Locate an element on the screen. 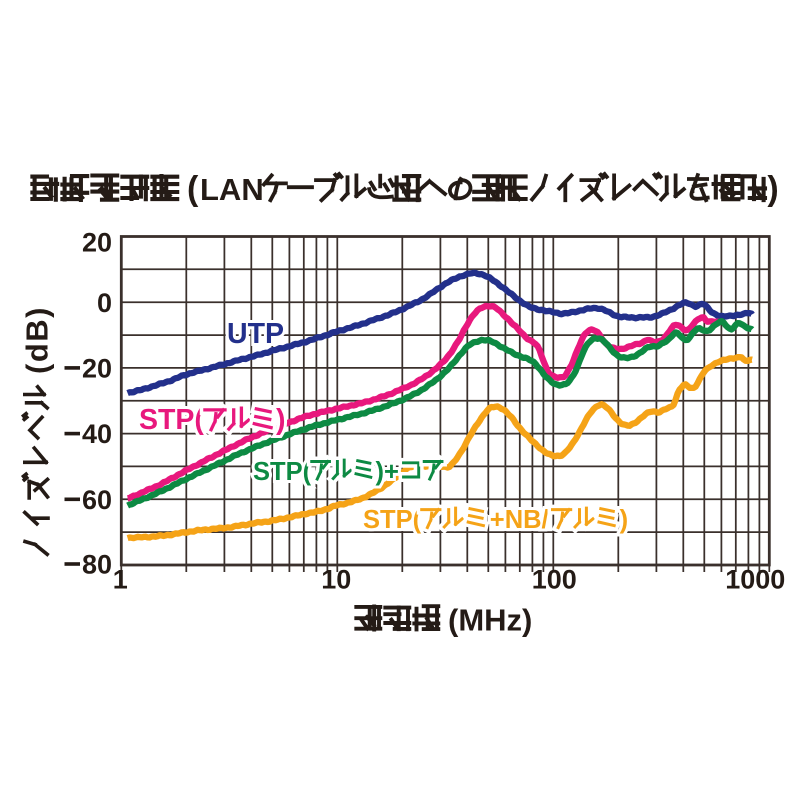  svg-text: 10 is located at coordinates (336, 580).